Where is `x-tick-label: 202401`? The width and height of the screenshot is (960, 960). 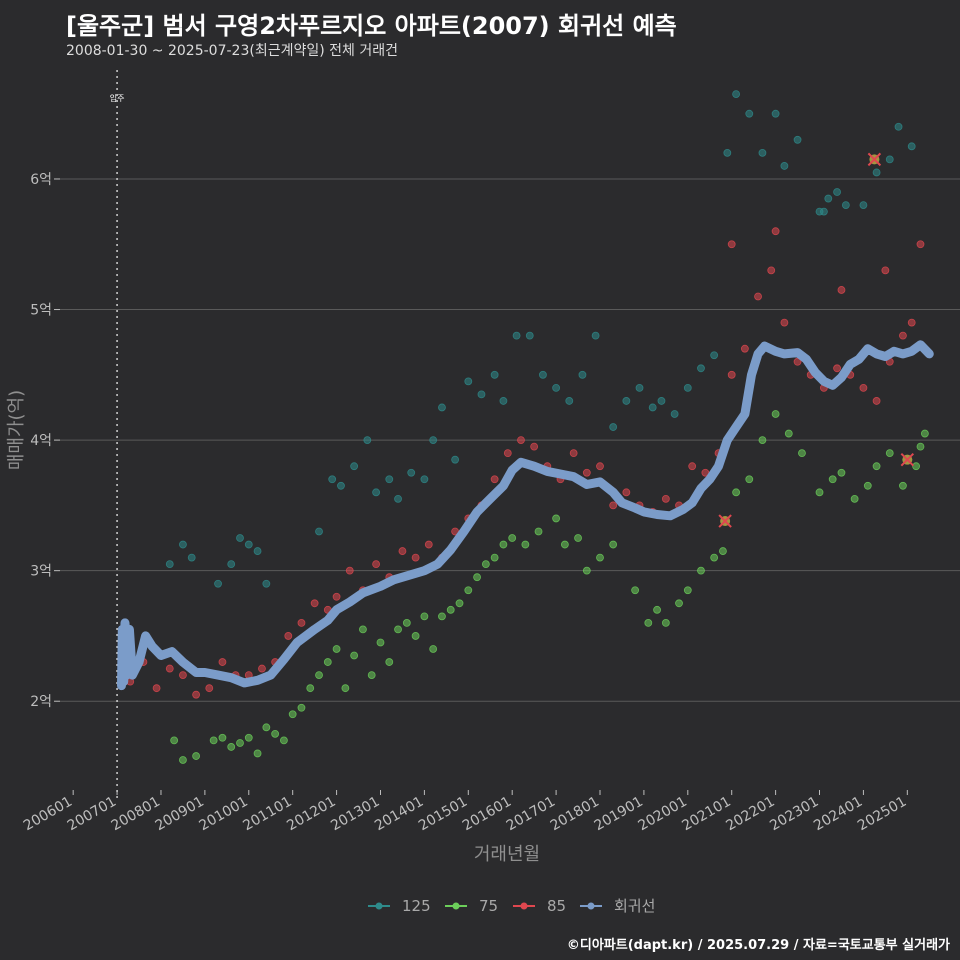
x-tick-label: 202401 is located at coordinates (838, 814).